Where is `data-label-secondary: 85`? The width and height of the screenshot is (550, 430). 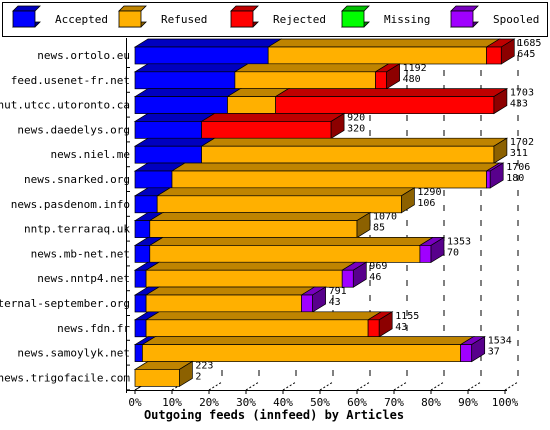 data-label-secondary: 85 is located at coordinates (379, 228).